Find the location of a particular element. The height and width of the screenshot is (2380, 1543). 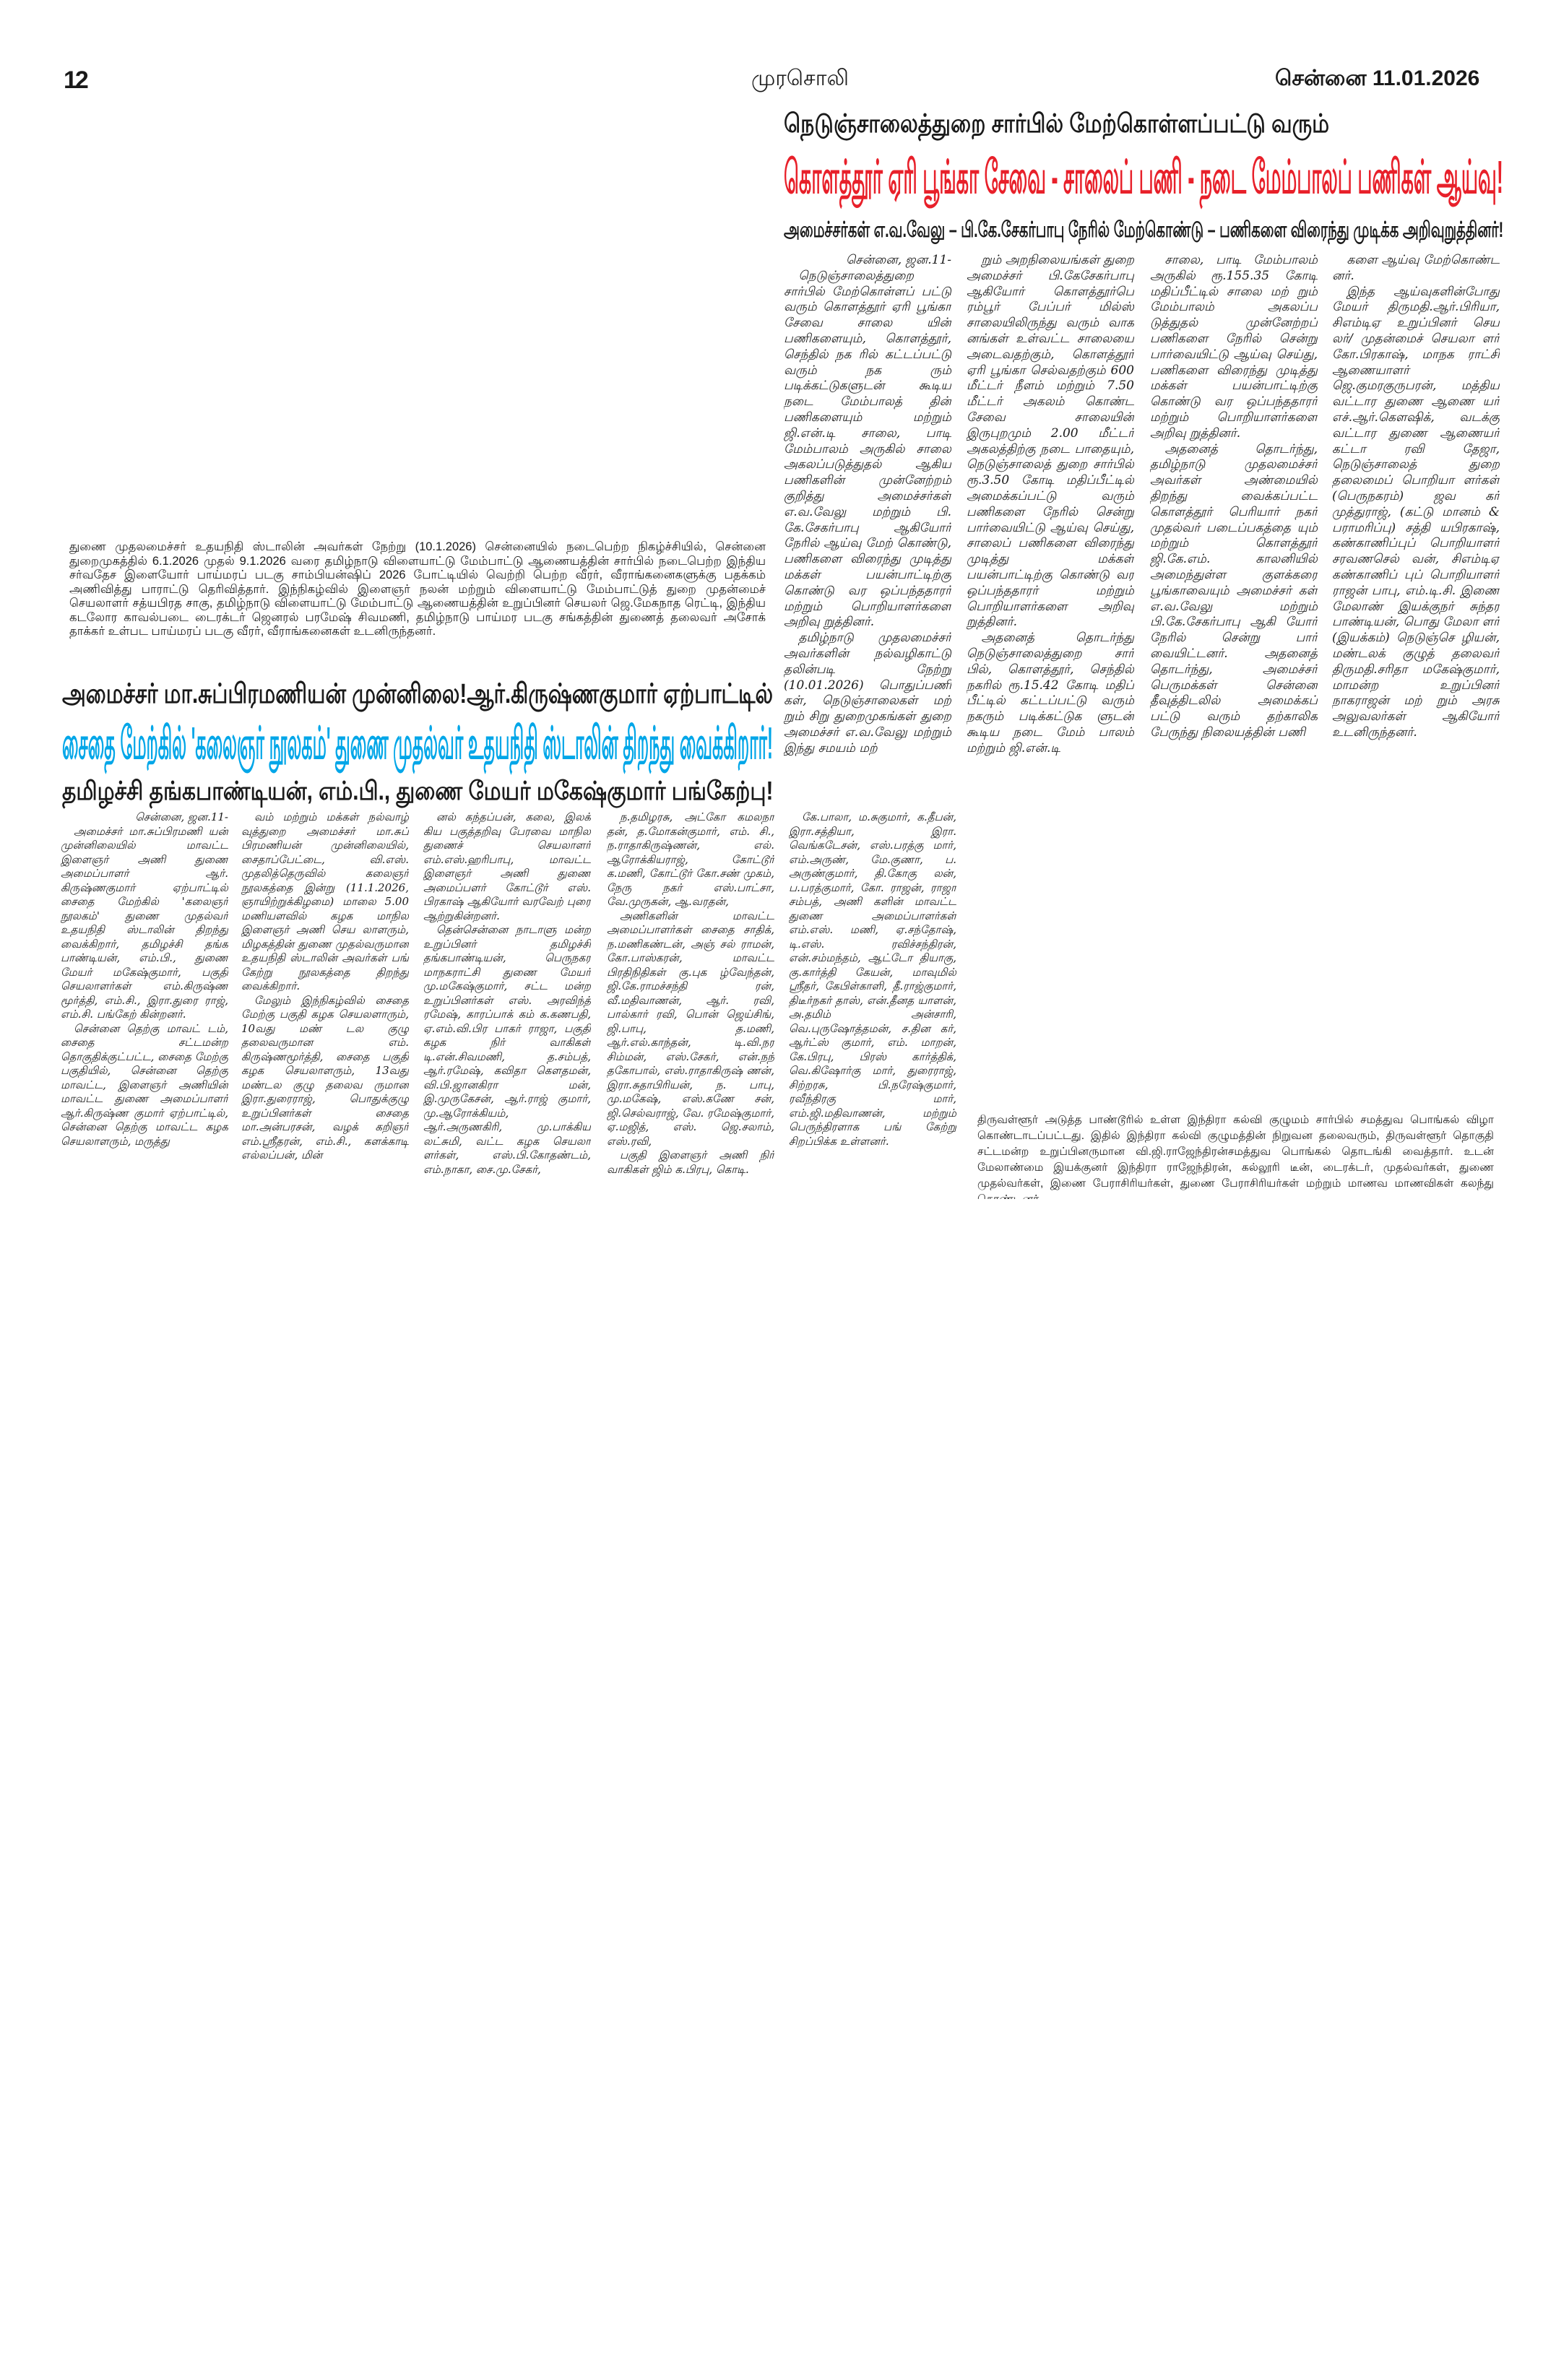

photo-sailing-event is located at coordinates (405, 317).